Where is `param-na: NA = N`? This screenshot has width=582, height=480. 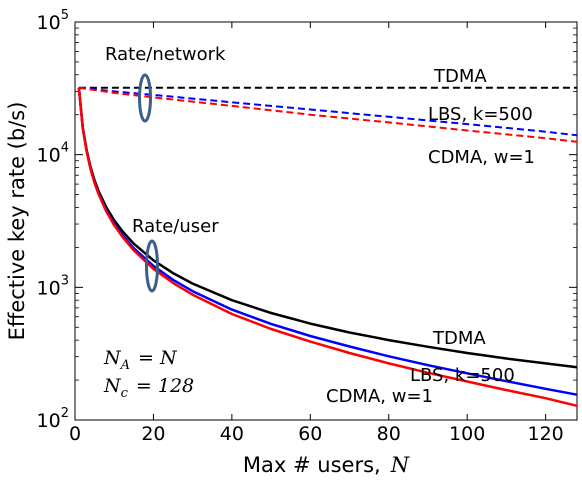 param-na: NA = N is located at coordinates (140, 360).